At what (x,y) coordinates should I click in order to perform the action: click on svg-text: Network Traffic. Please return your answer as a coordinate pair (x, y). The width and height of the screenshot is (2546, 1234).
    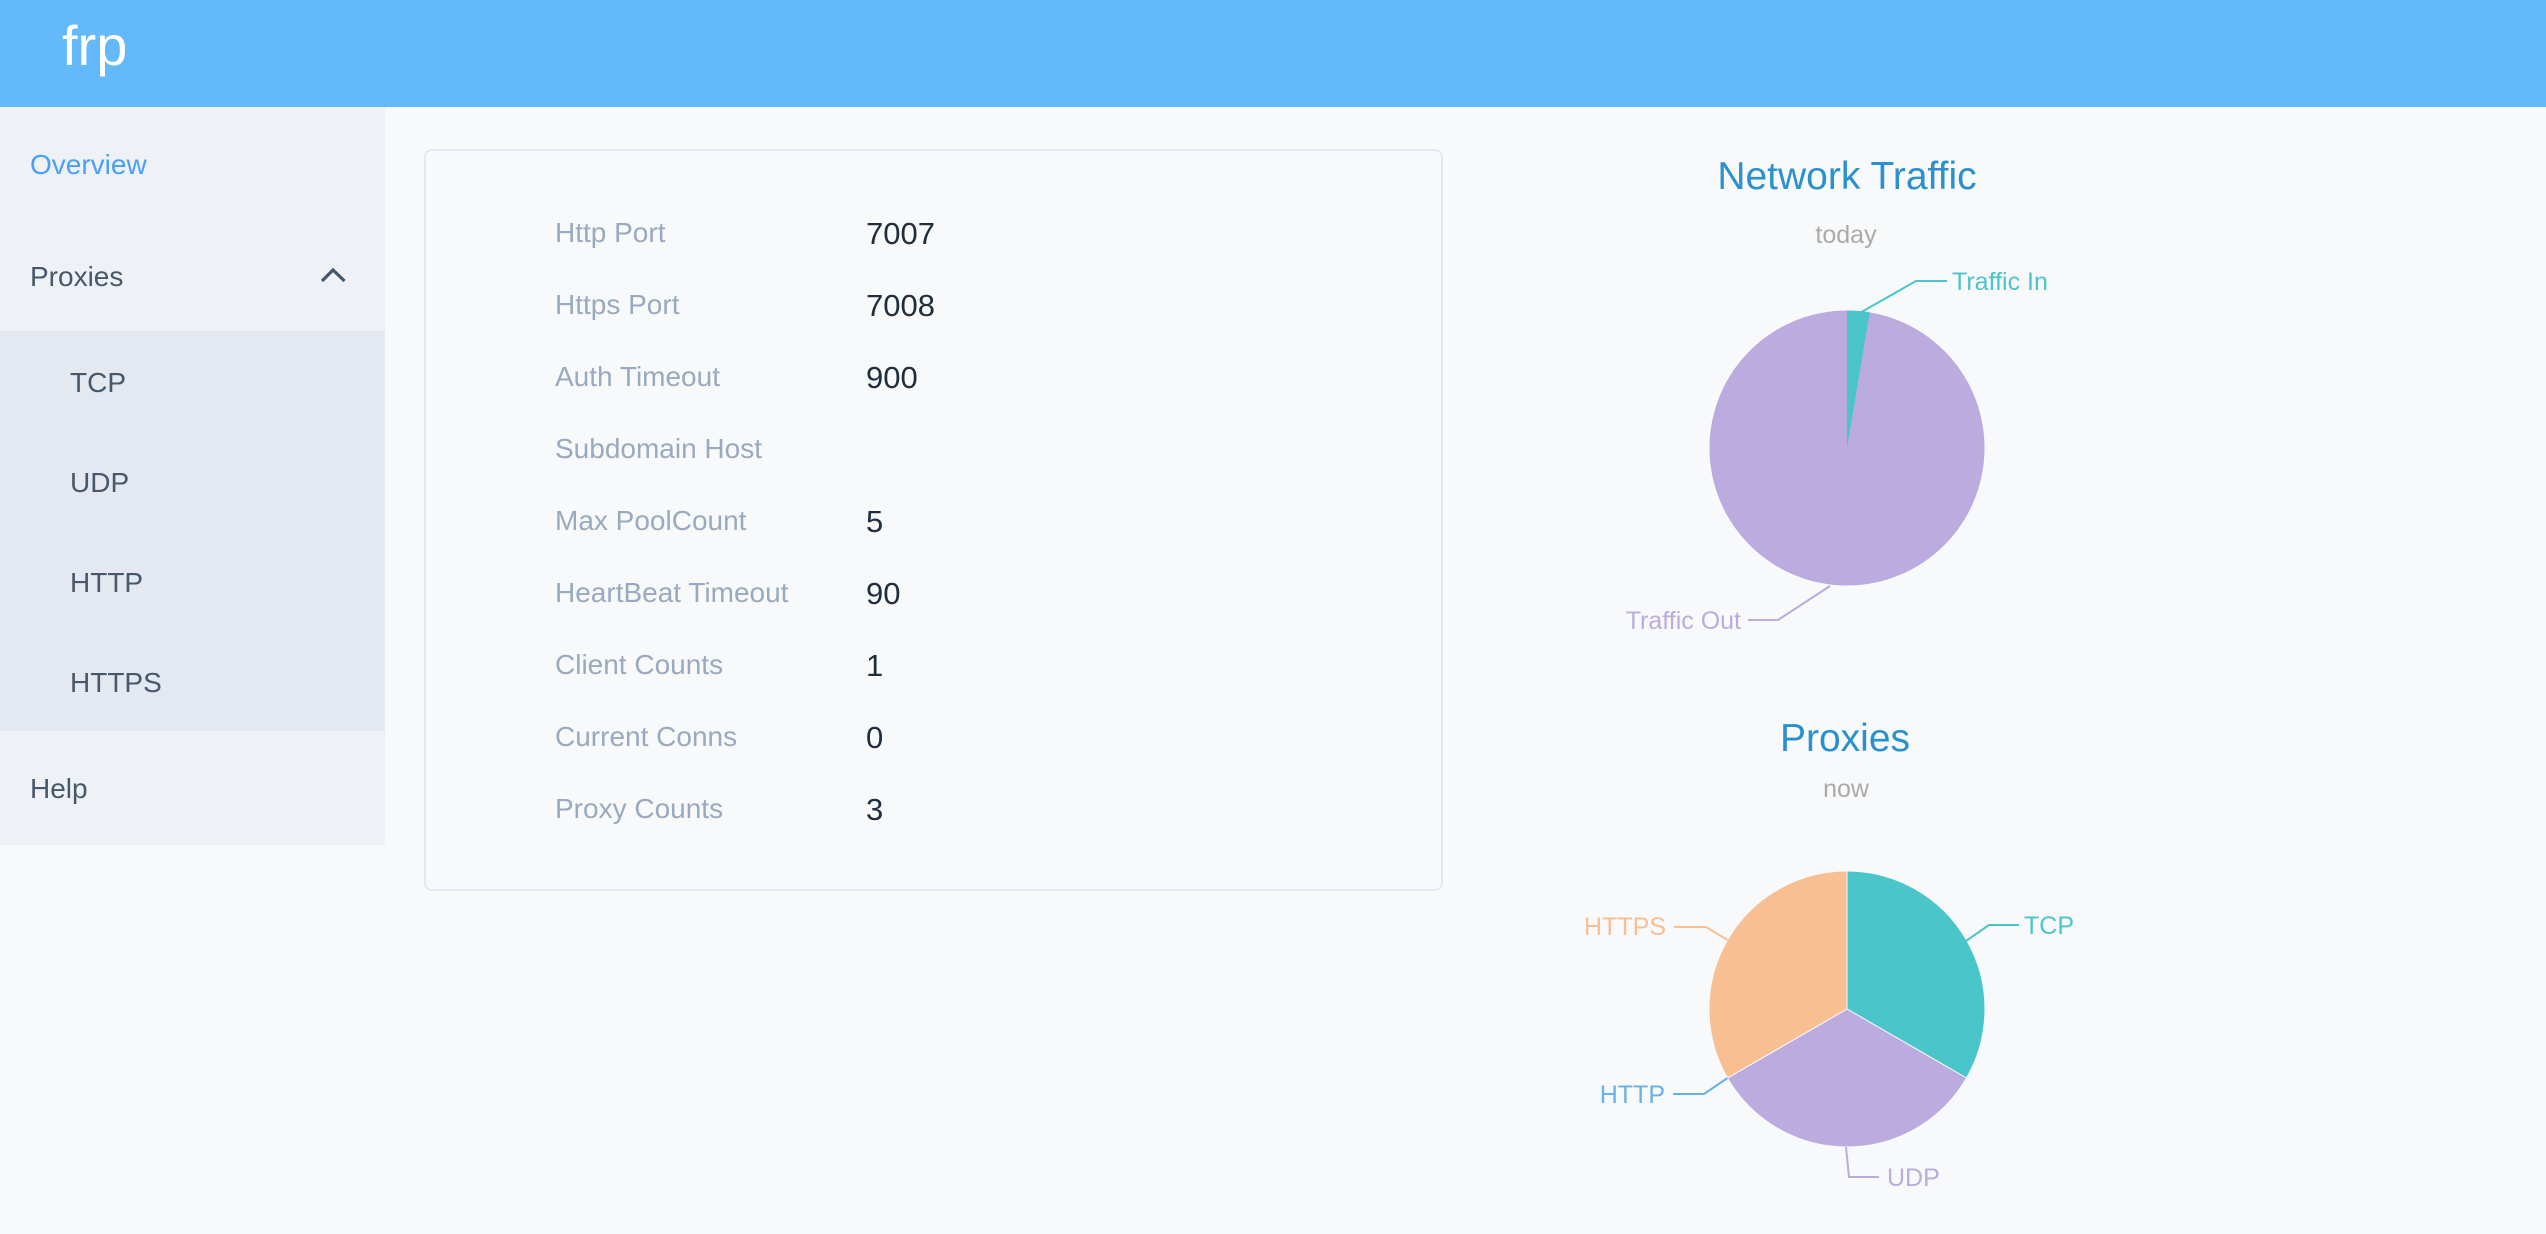
    Looking at the image, I should click on (1846, 176).